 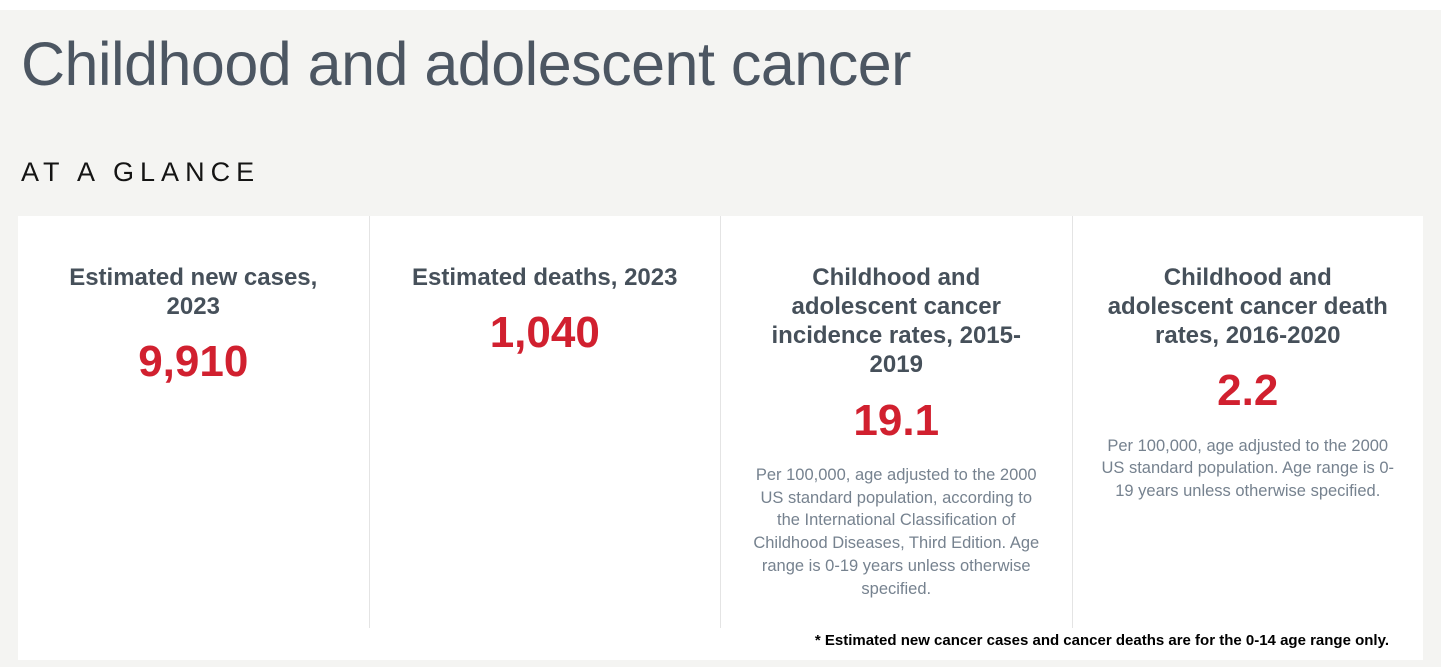 I want to click on stat-card-heading: Estimated new cases, 2023, so click(x=193, y=291).